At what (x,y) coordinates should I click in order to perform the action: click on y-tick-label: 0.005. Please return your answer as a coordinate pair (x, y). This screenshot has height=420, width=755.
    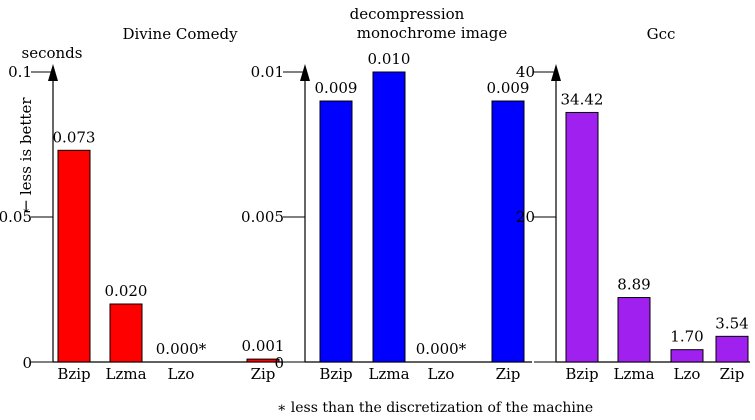
    Looking at the image, I should click on (262, 217).